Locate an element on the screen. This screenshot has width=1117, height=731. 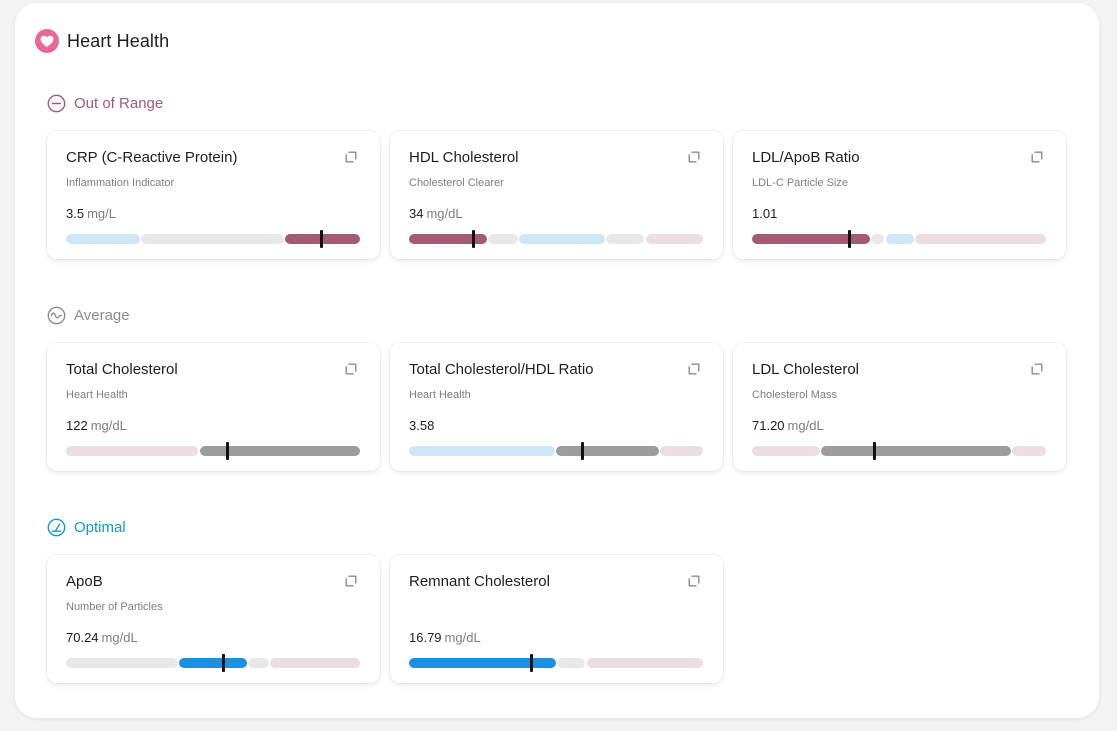
card-subtitle: Inflammation Indicator is located at coordinates (120, 183).